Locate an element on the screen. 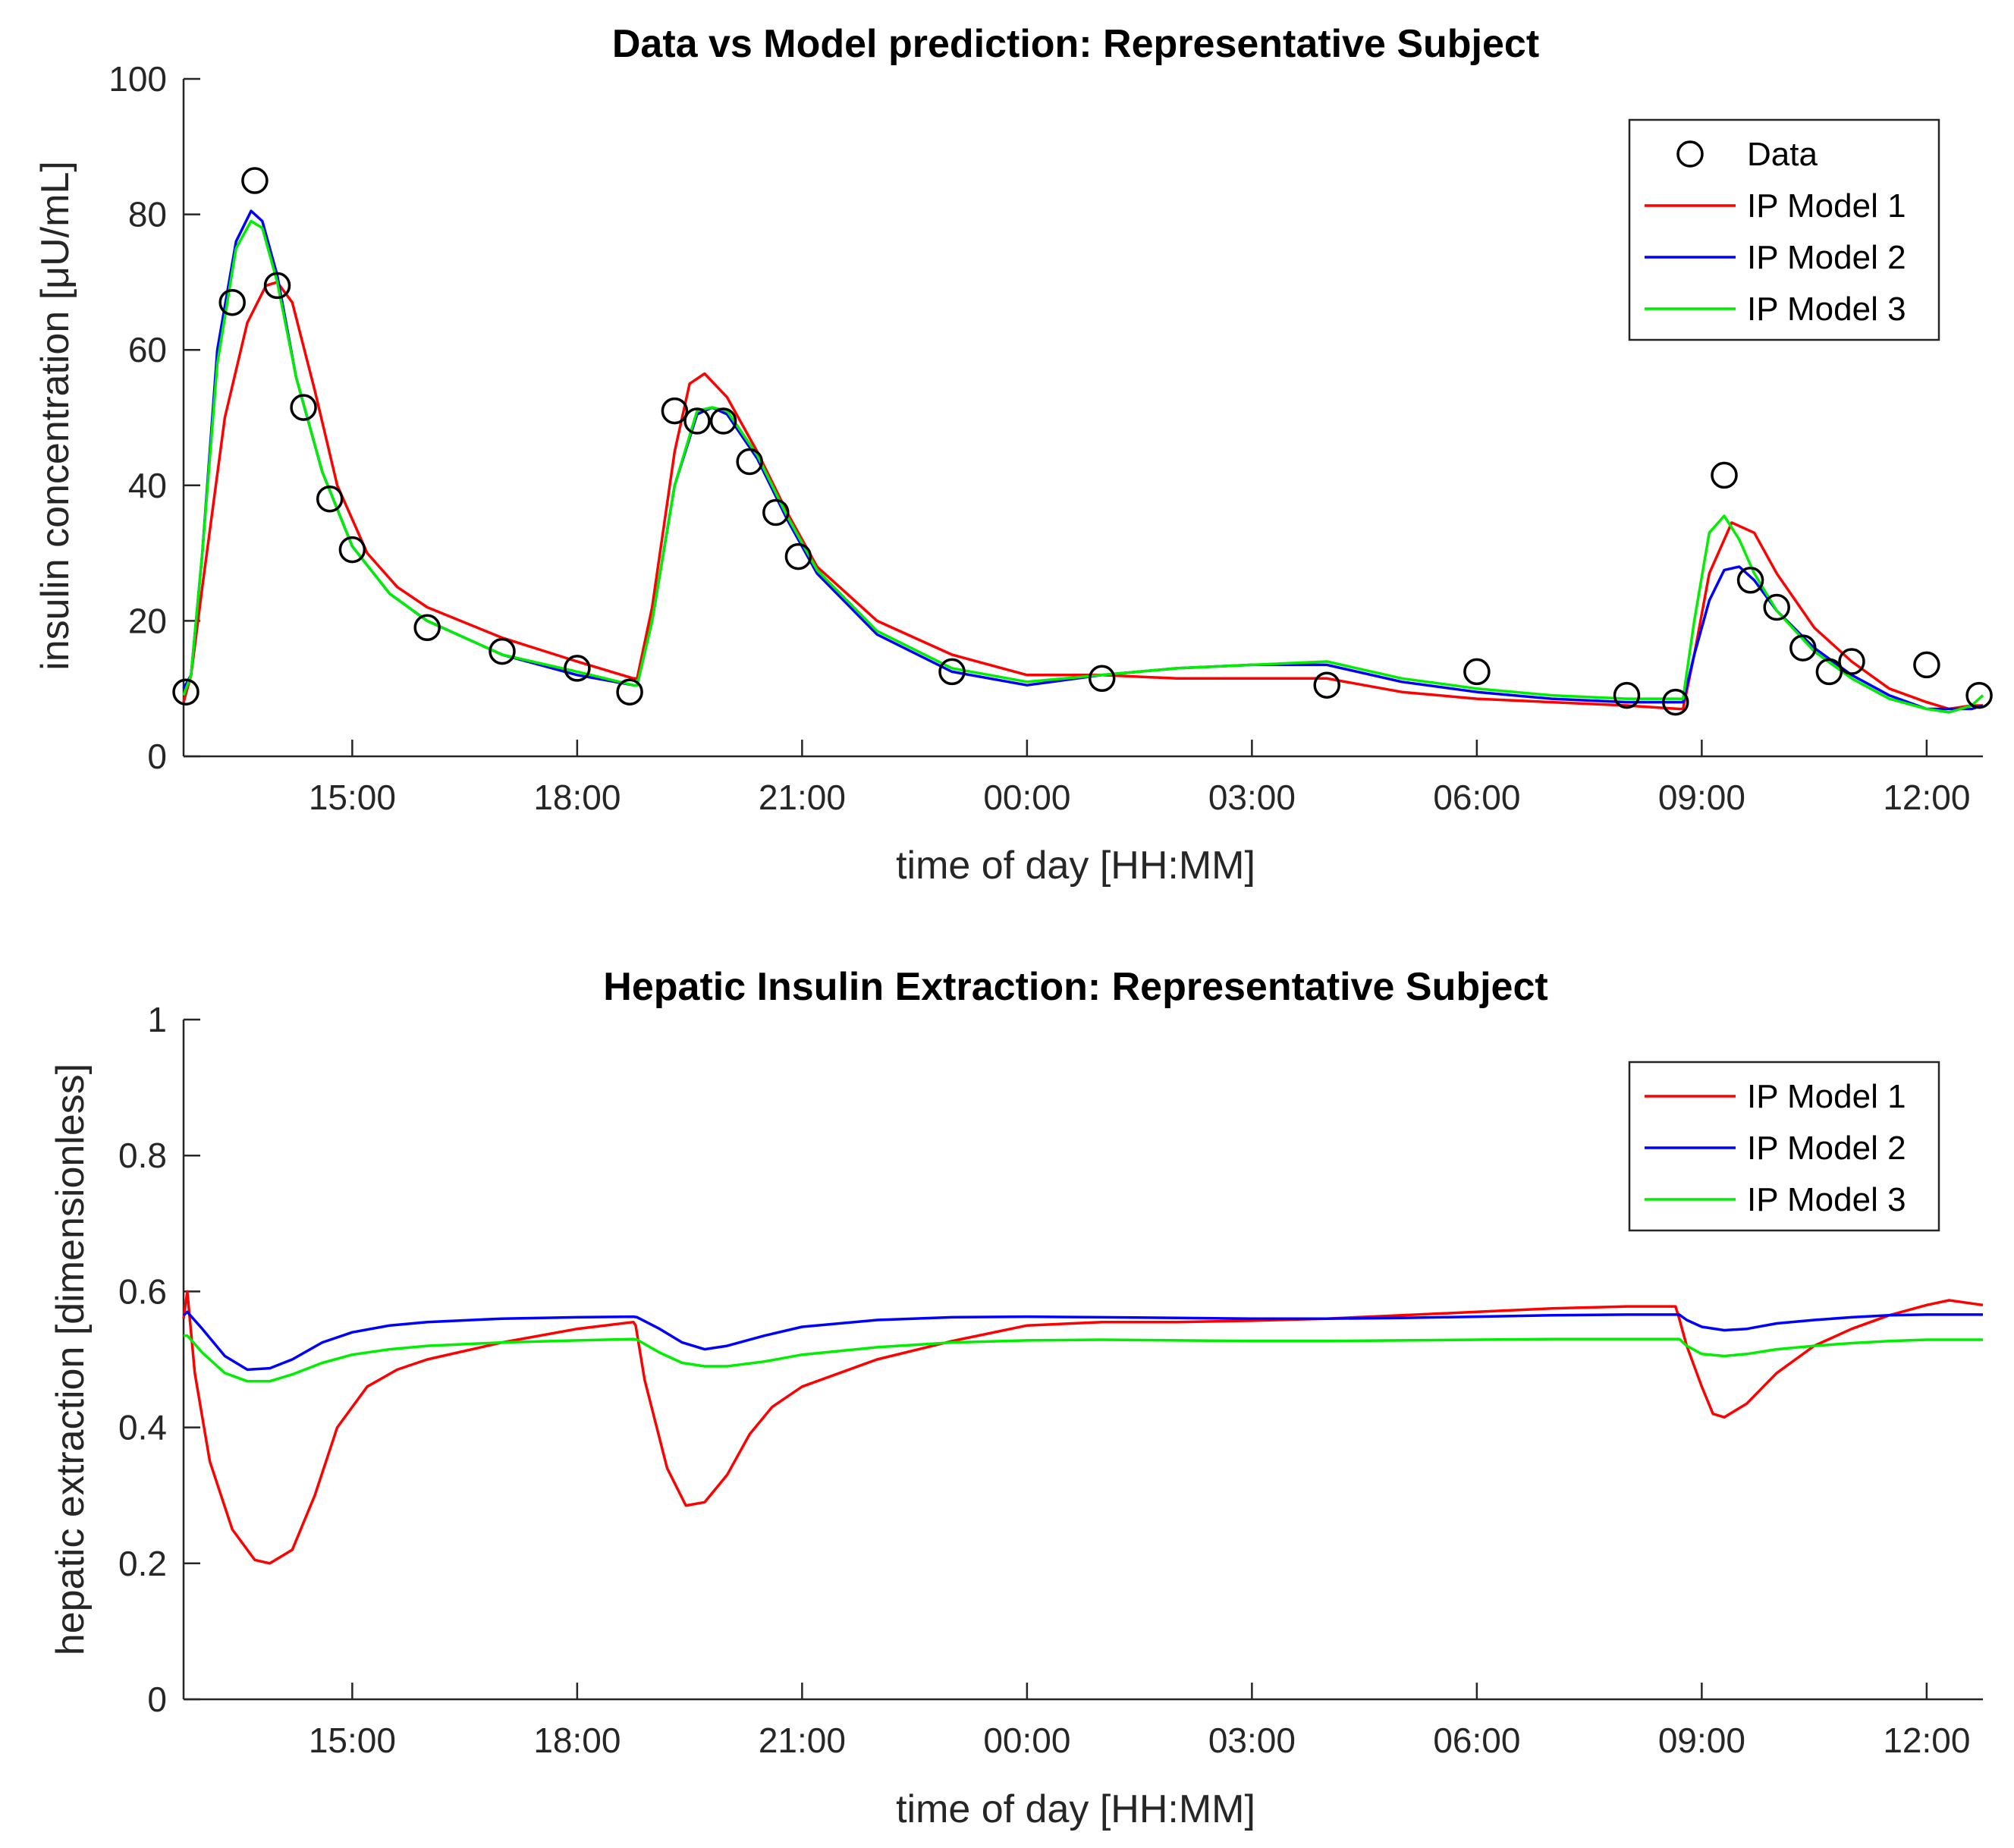  hepatic-legend-label: IP Model 1 is located at coordinates (1826, 1096).